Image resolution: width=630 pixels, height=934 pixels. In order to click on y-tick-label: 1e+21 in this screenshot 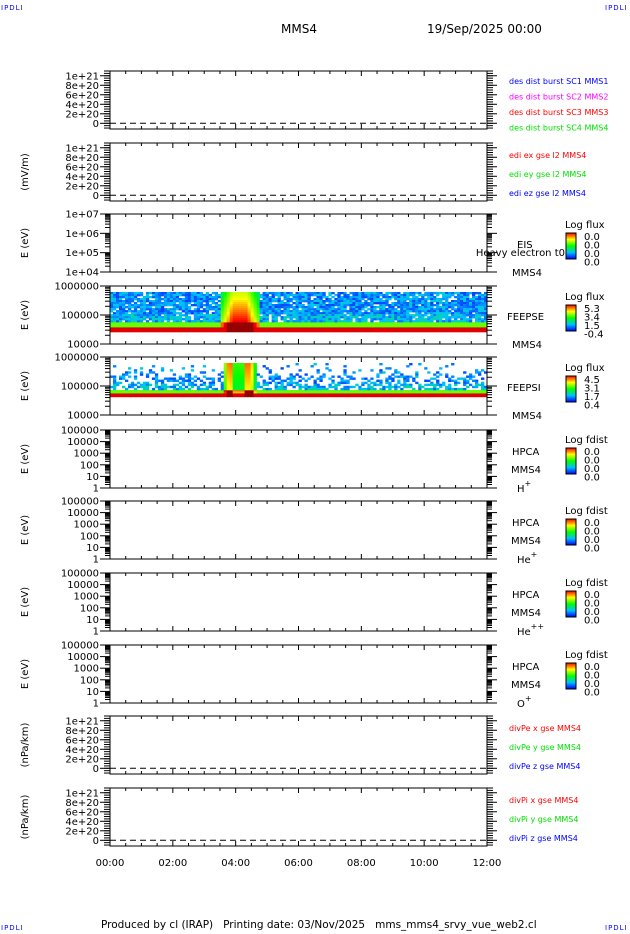, I will do `click(82, 76)`.